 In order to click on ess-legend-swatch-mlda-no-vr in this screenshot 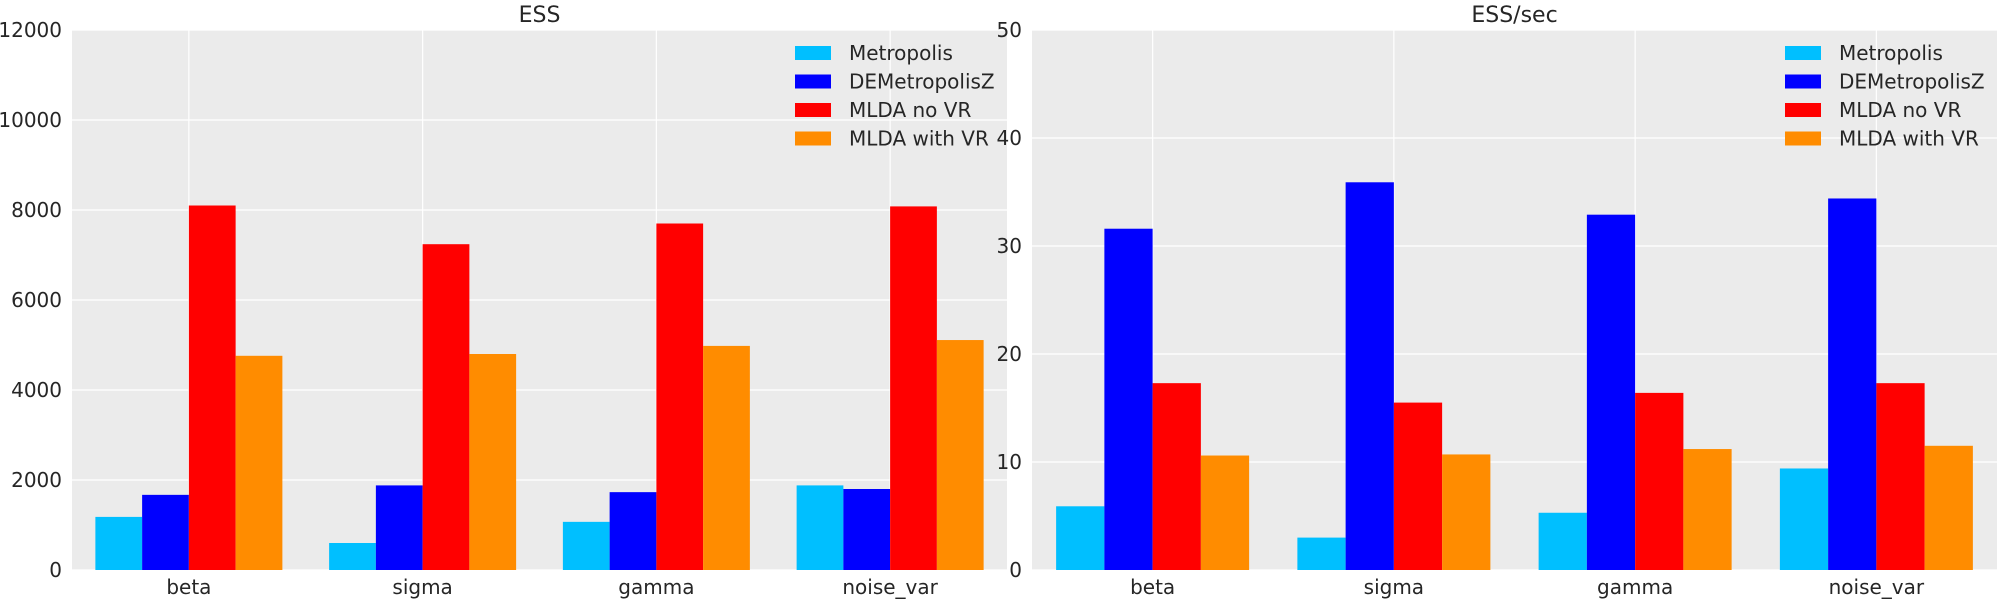, I will do `click(813, 110)`.